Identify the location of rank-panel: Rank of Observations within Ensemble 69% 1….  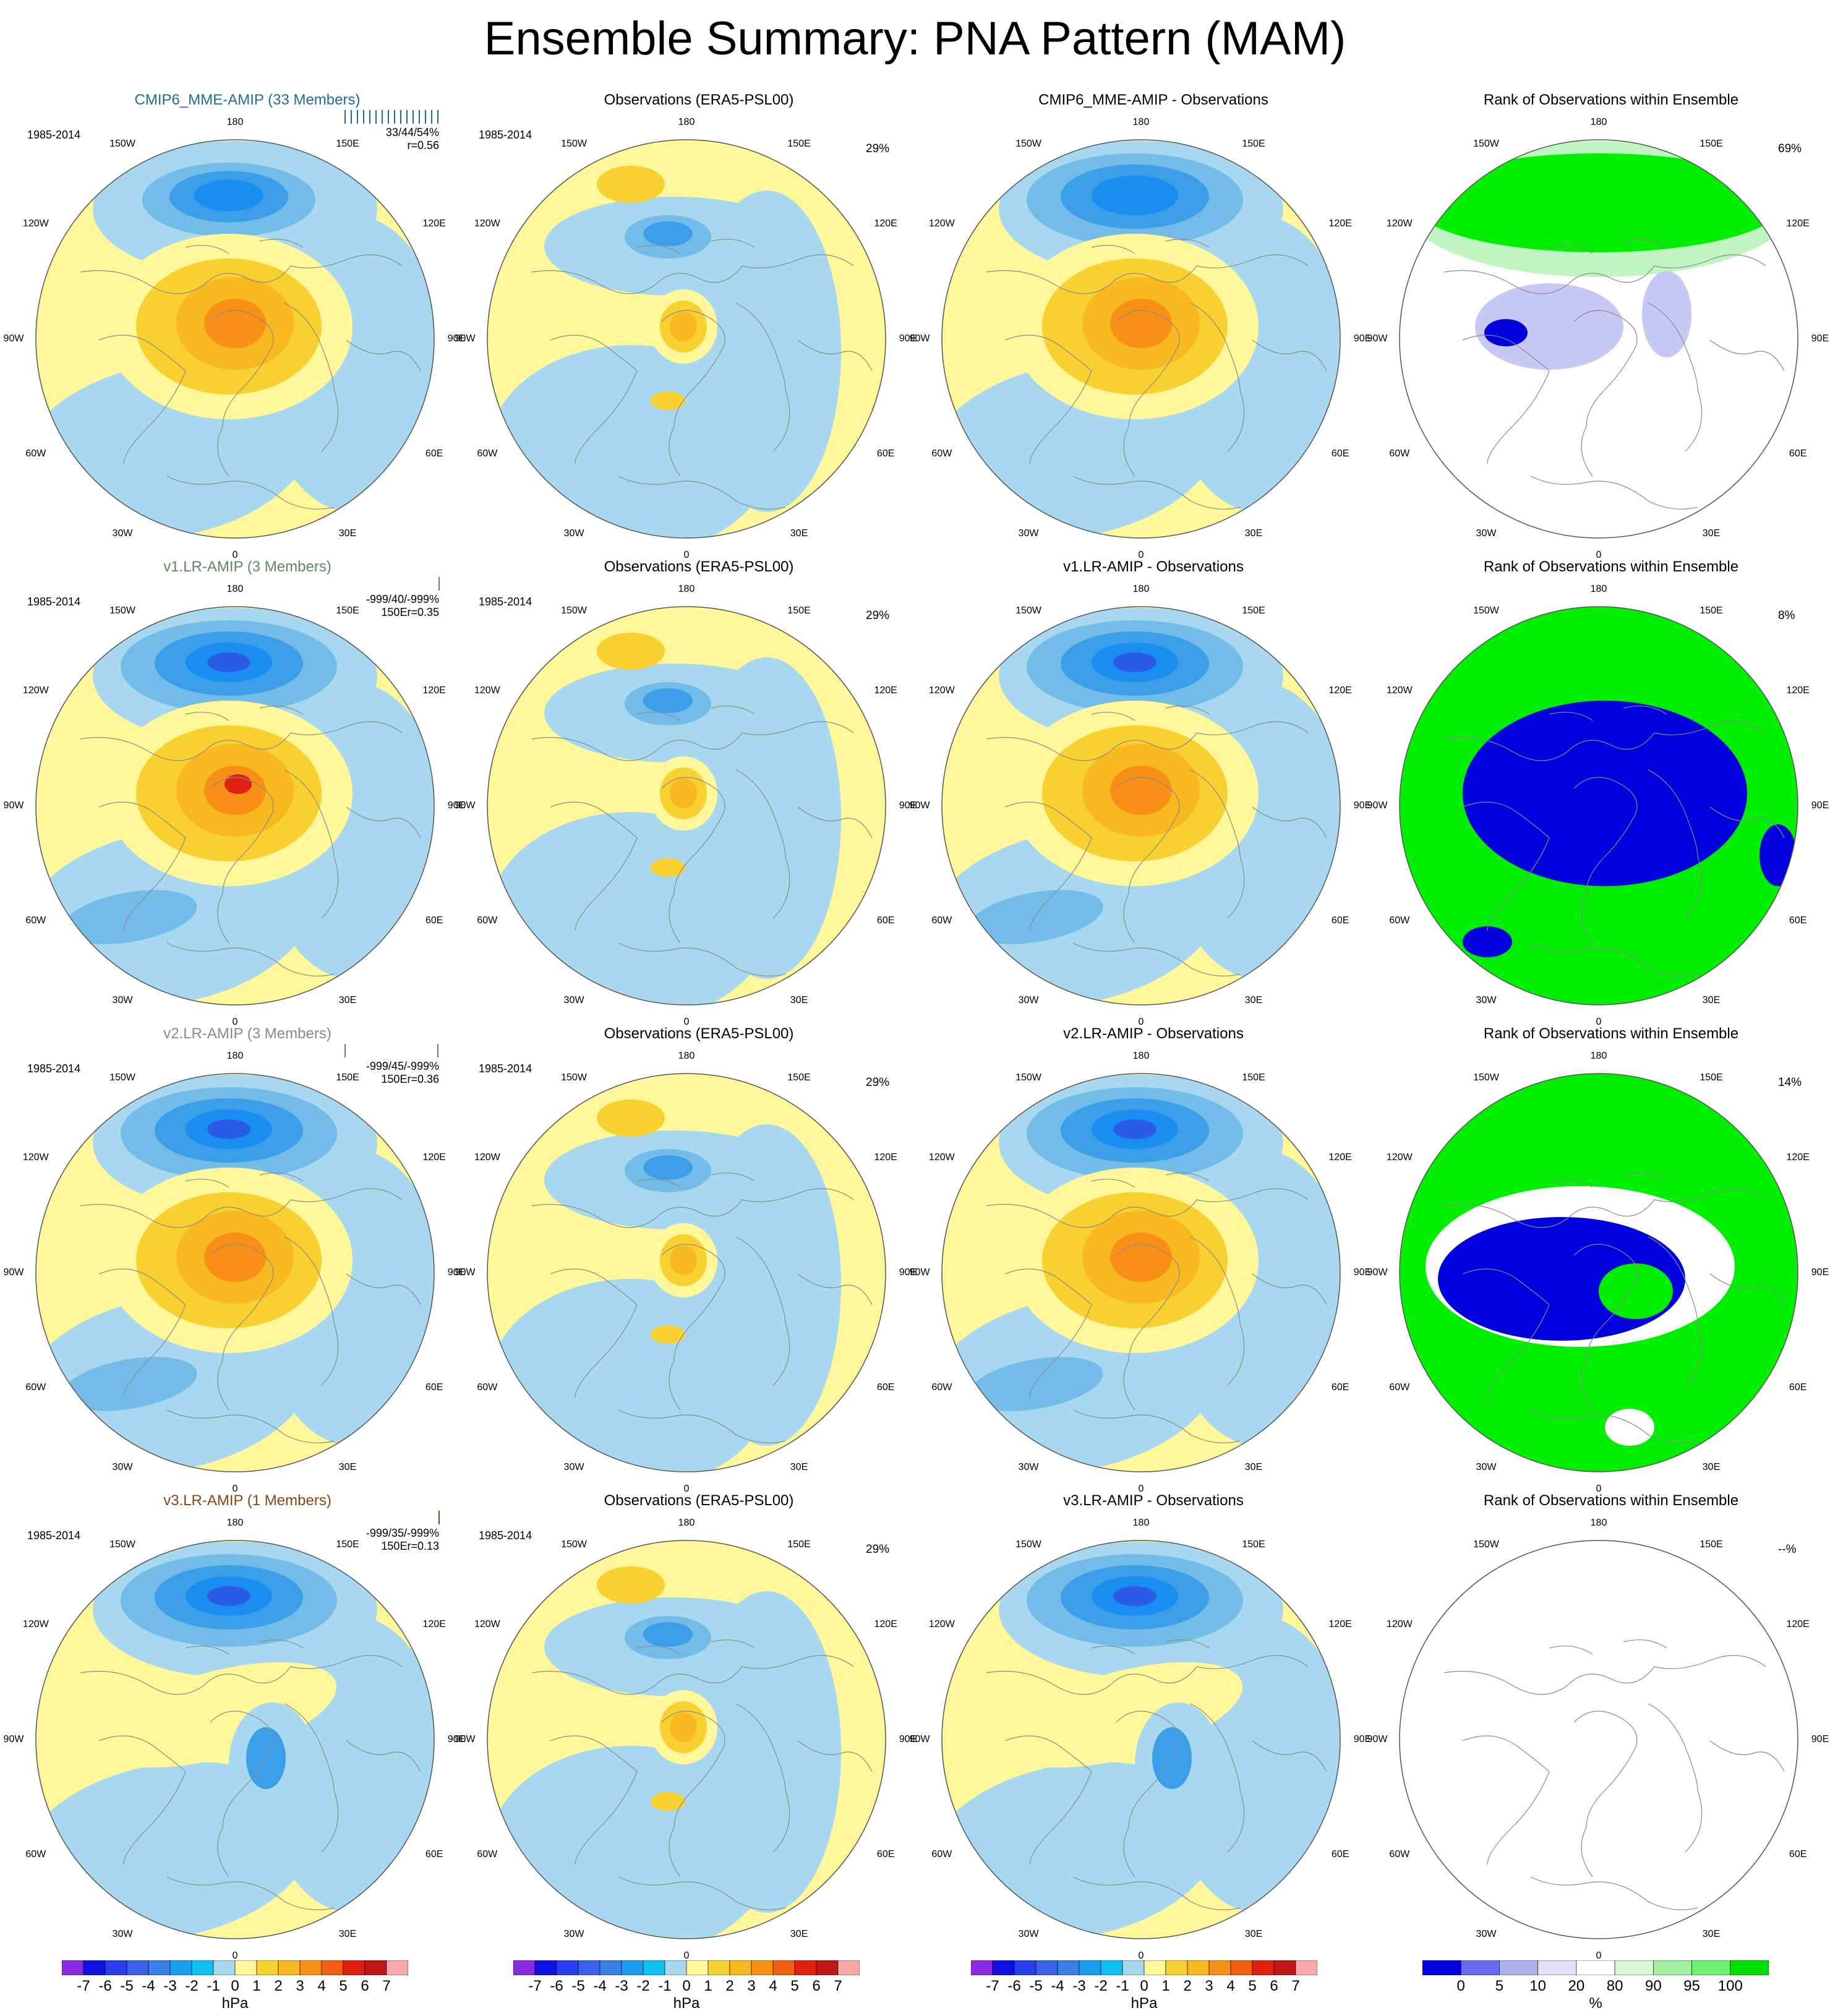
(1598, 320).